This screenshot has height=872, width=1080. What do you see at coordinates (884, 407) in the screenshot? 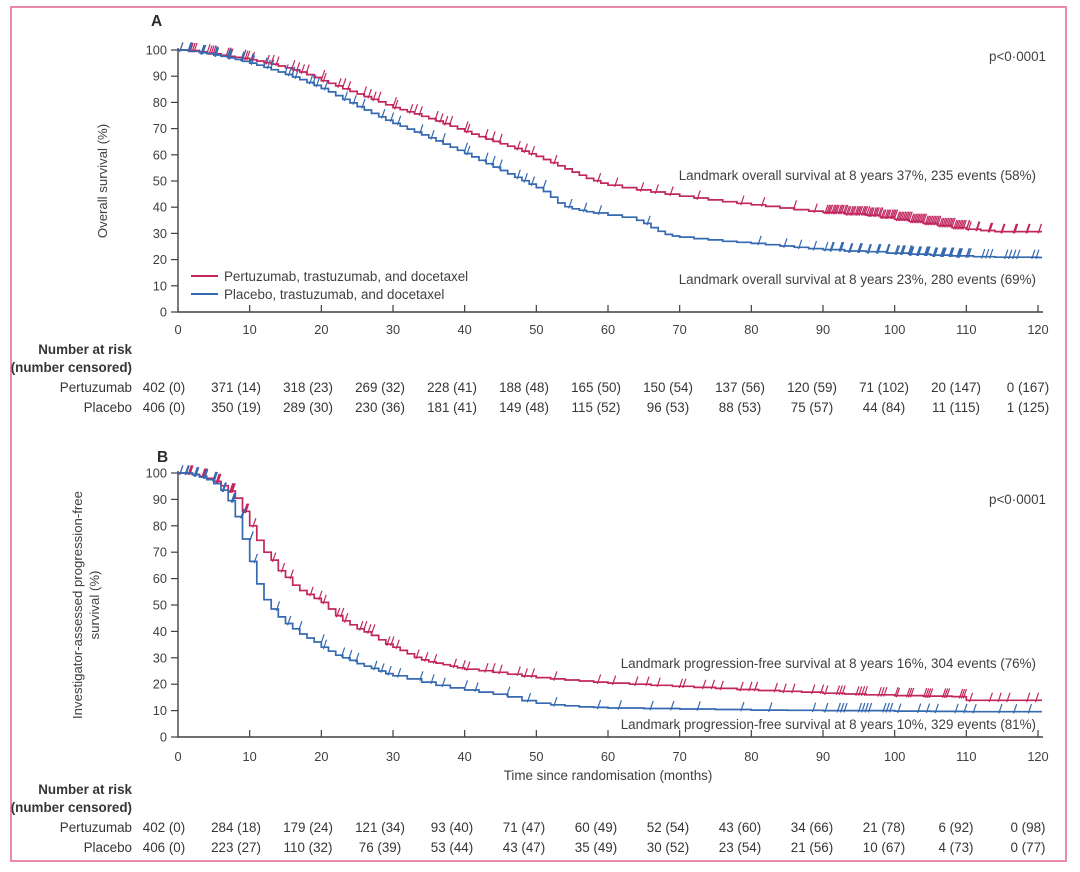
I see `risk-cell: 44 (84)` at bounding box center [884, 407].